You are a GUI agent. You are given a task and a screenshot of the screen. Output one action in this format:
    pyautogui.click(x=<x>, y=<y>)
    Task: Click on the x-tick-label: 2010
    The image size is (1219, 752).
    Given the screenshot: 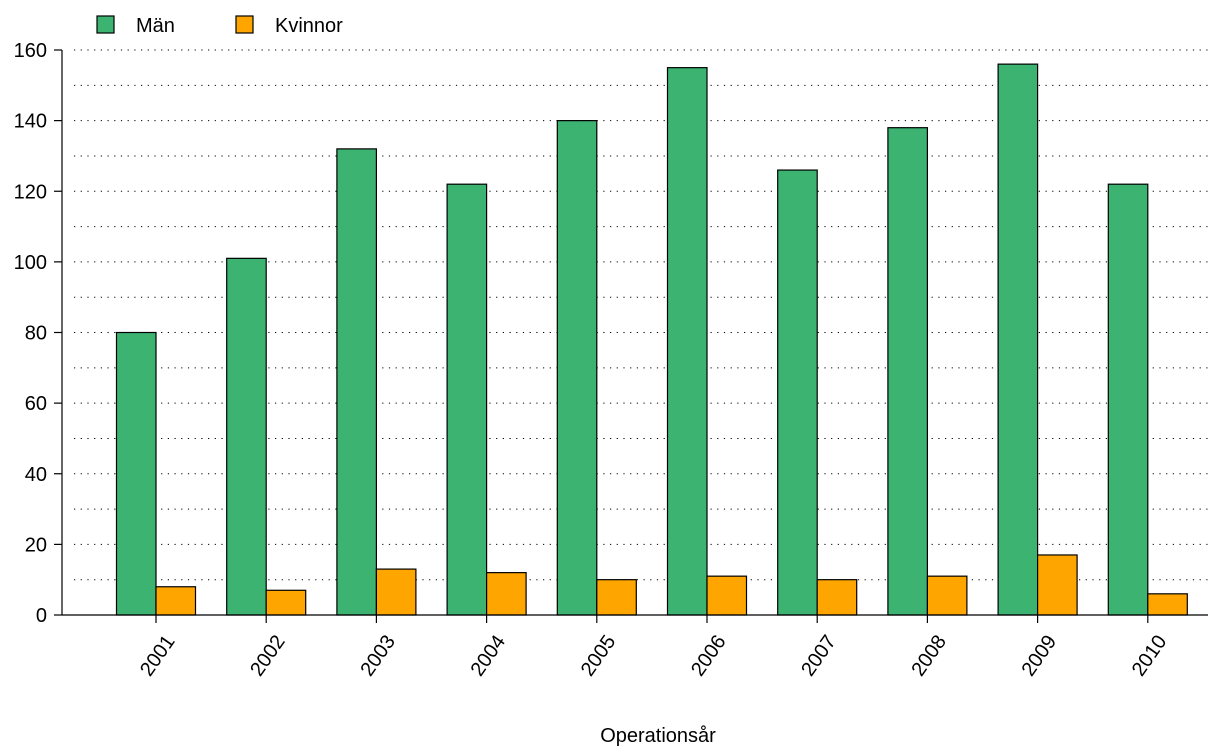 What is the action you would take?
    pyautogui.click(x=1150, y=655)
    